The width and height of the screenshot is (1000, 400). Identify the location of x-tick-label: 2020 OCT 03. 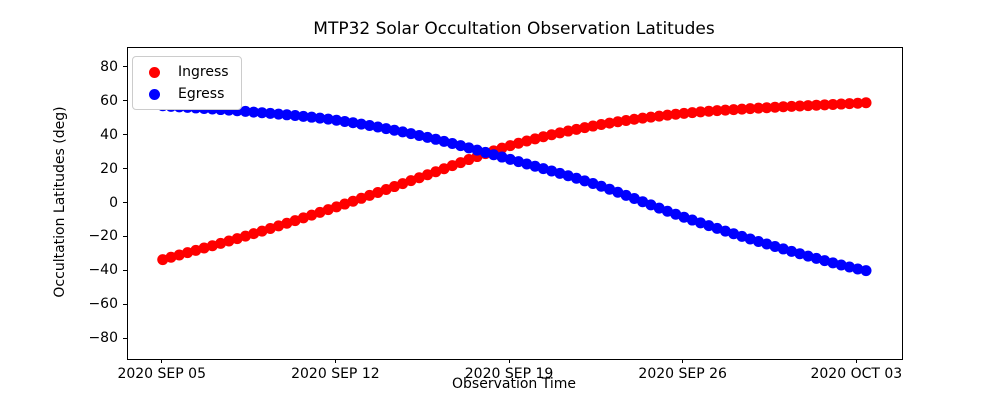
(856, 374).